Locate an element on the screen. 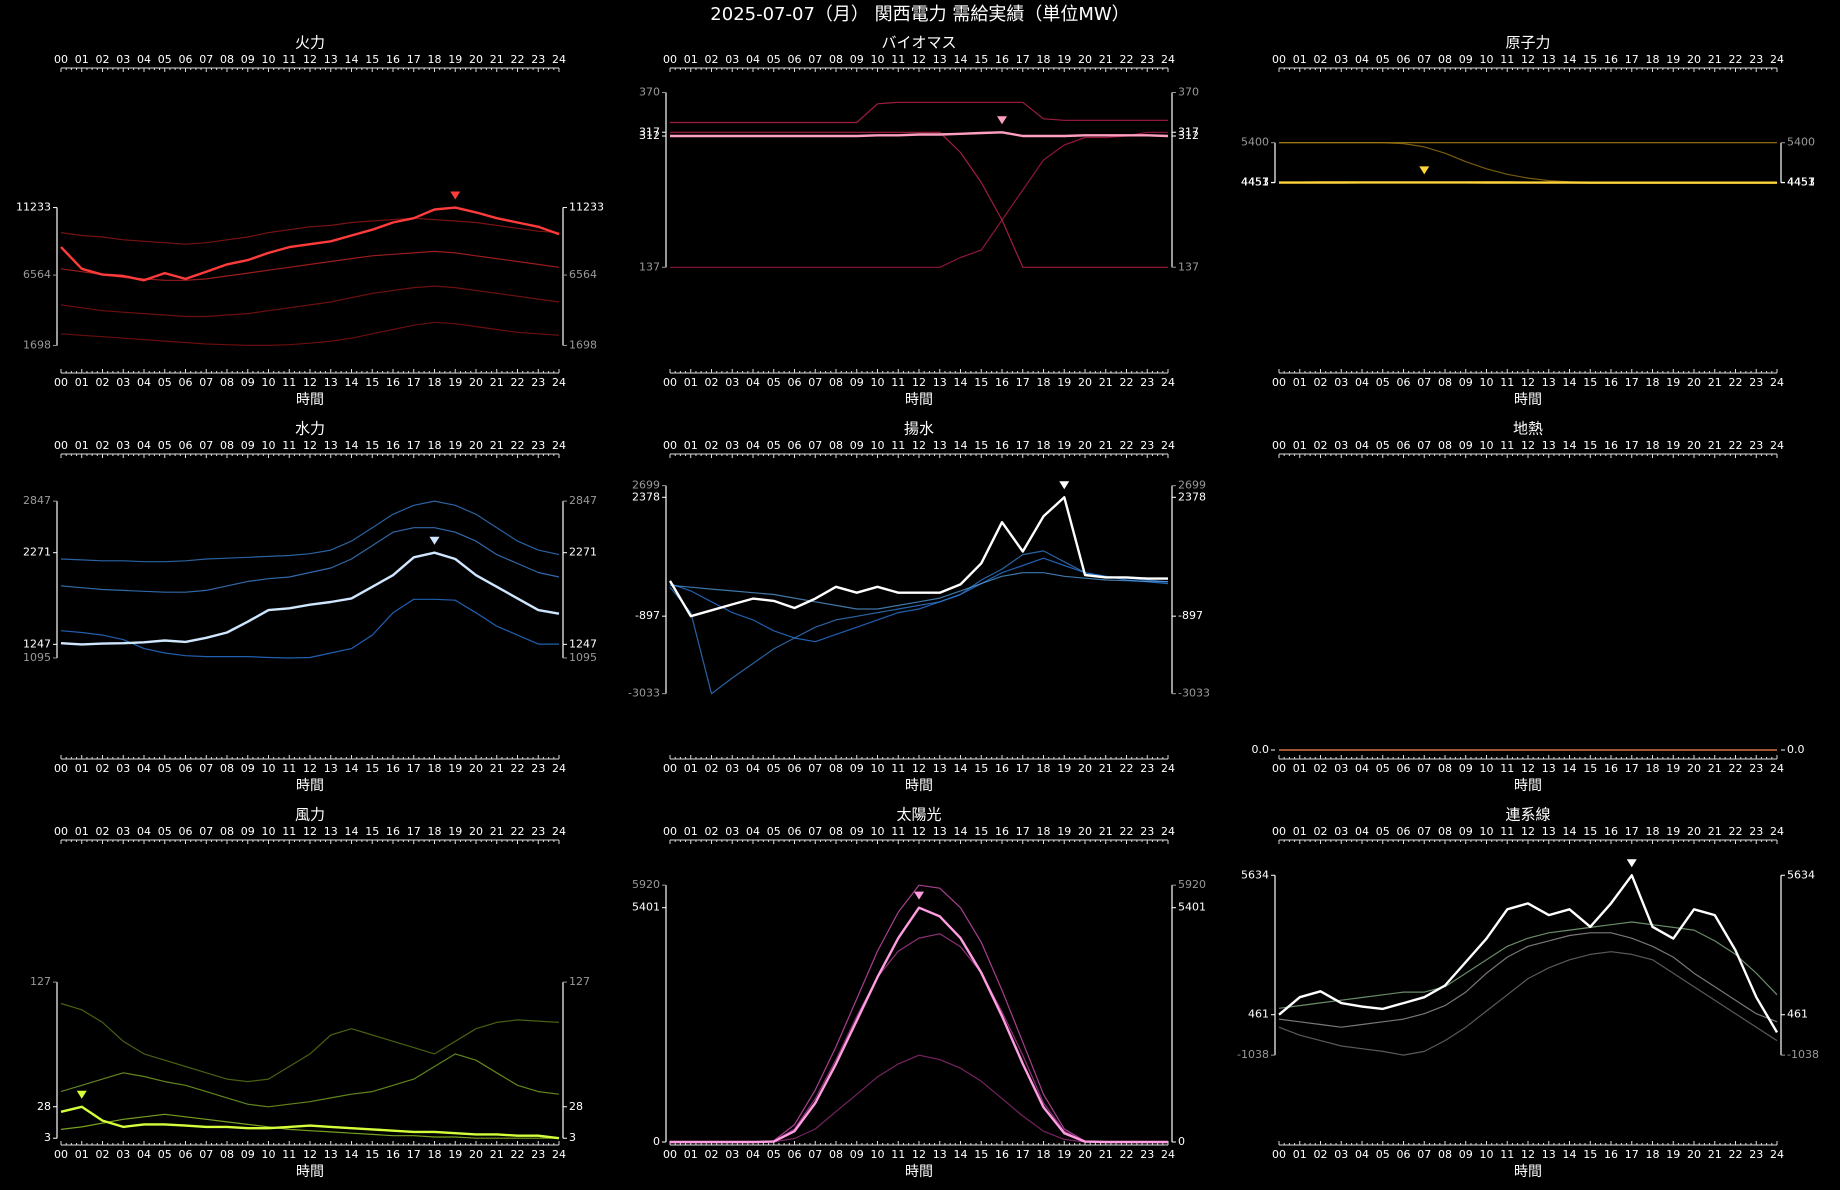 This screenshot has width=1840, height=1190. y-tick-label: 137 is located at coordinates (1188, 266).